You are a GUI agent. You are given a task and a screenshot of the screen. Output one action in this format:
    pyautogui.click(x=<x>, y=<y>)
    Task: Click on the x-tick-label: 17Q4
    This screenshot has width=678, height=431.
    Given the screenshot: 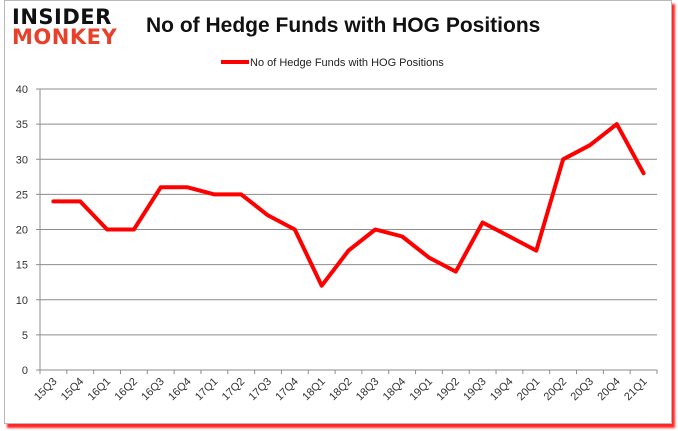 What is the action you would take?
    pyautogui.click(x=287, y=390)
    